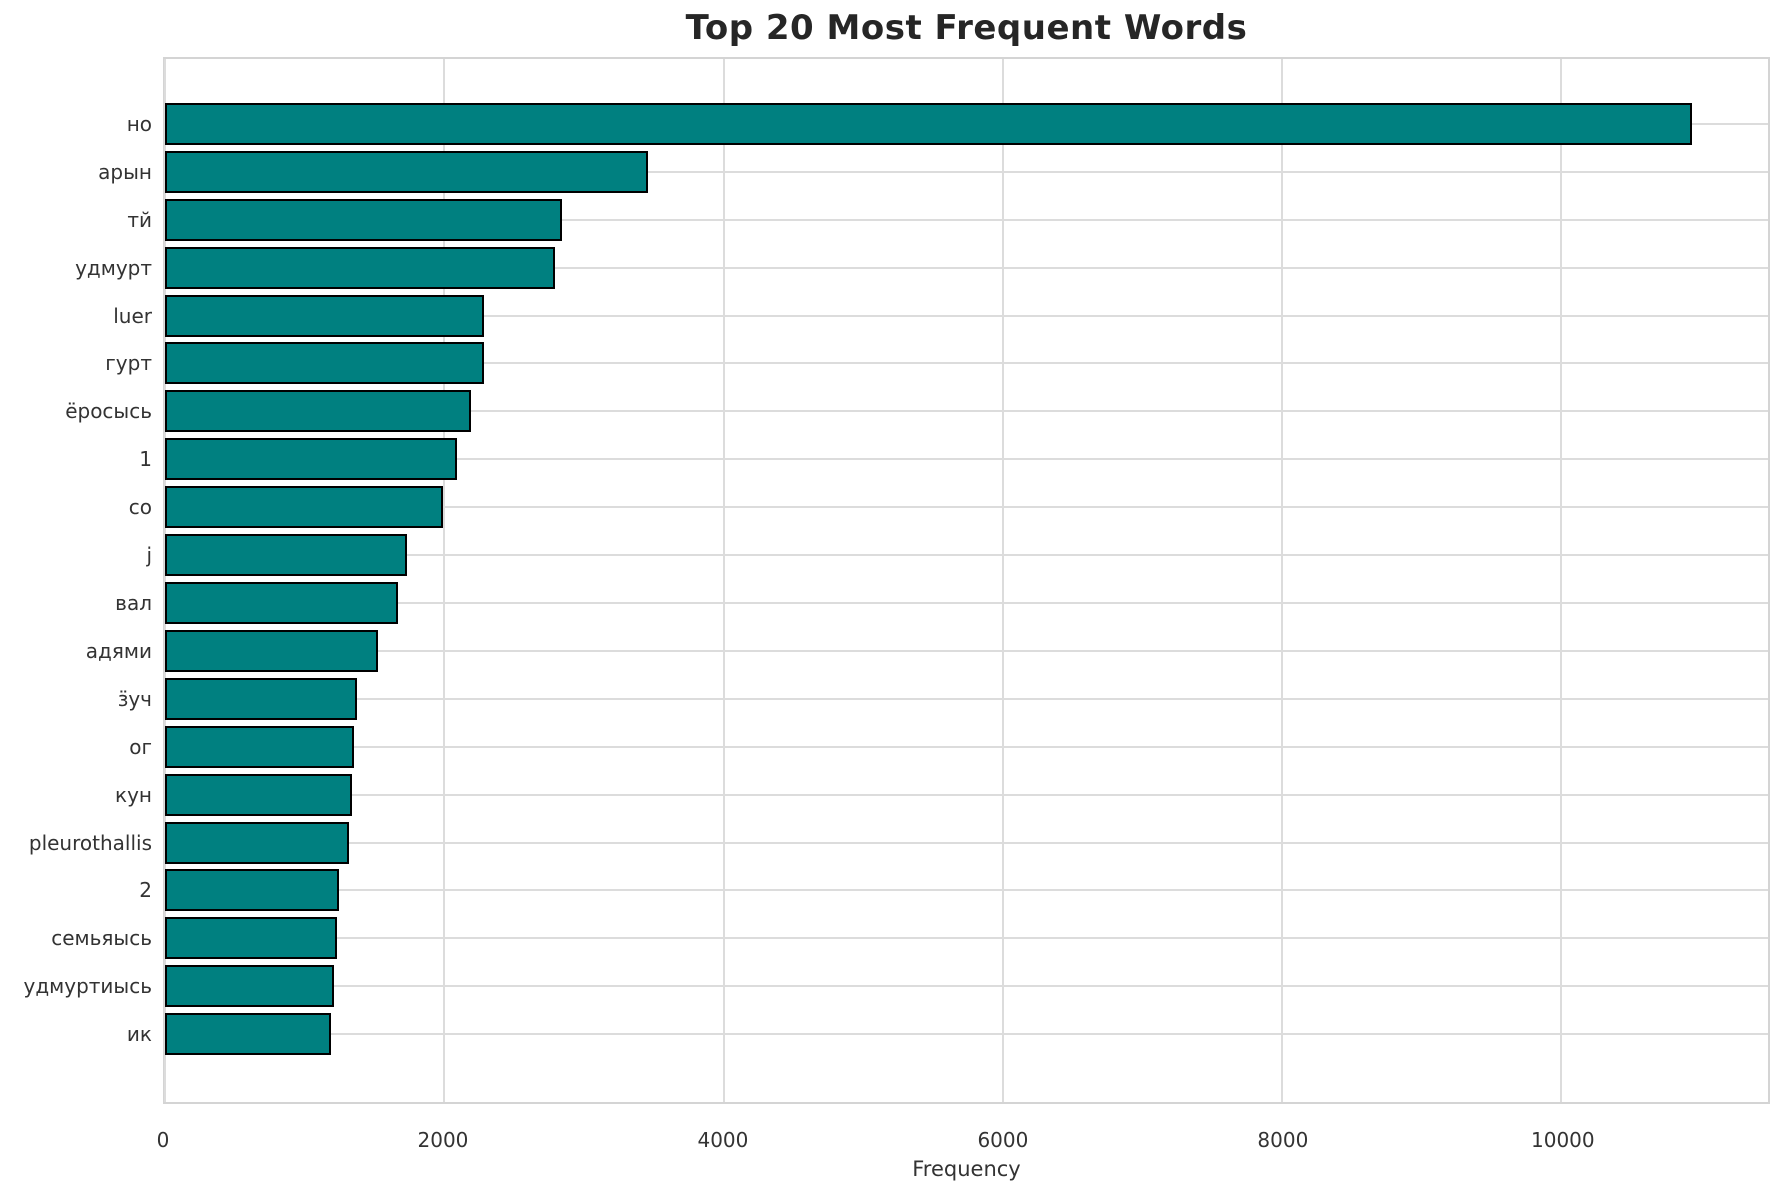 The width and height of the screenshot is (1785, 1185). Describe the element at coordinates (140, 507) in the screenshot. I see `y-tick-label: со` at that location.